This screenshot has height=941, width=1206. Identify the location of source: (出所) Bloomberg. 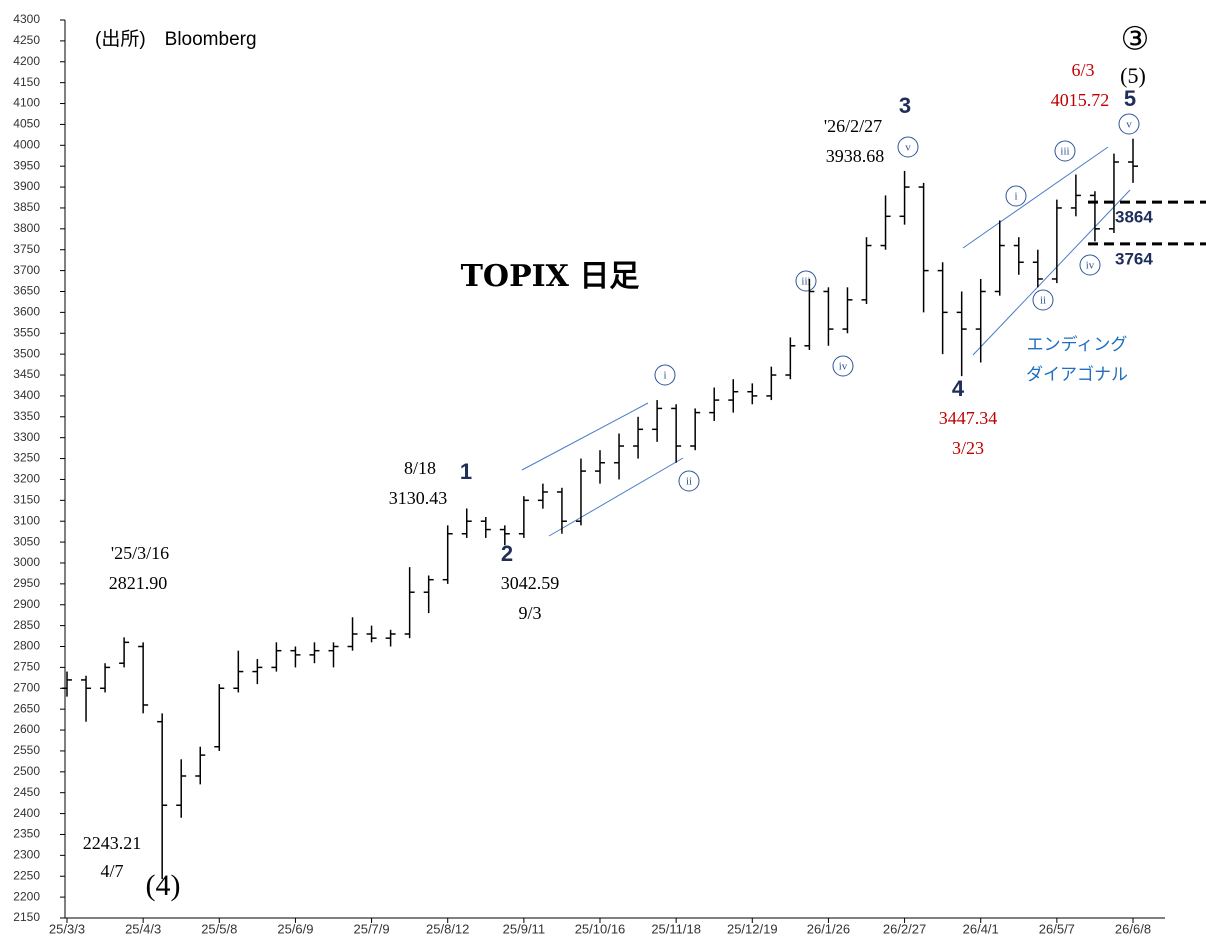
(176, 39).